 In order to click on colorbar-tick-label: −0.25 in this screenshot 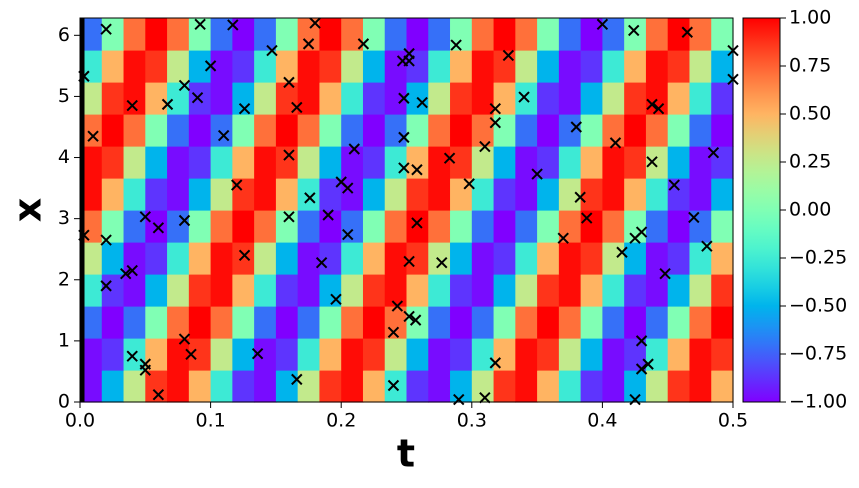, I will do `click(818, 258)`.